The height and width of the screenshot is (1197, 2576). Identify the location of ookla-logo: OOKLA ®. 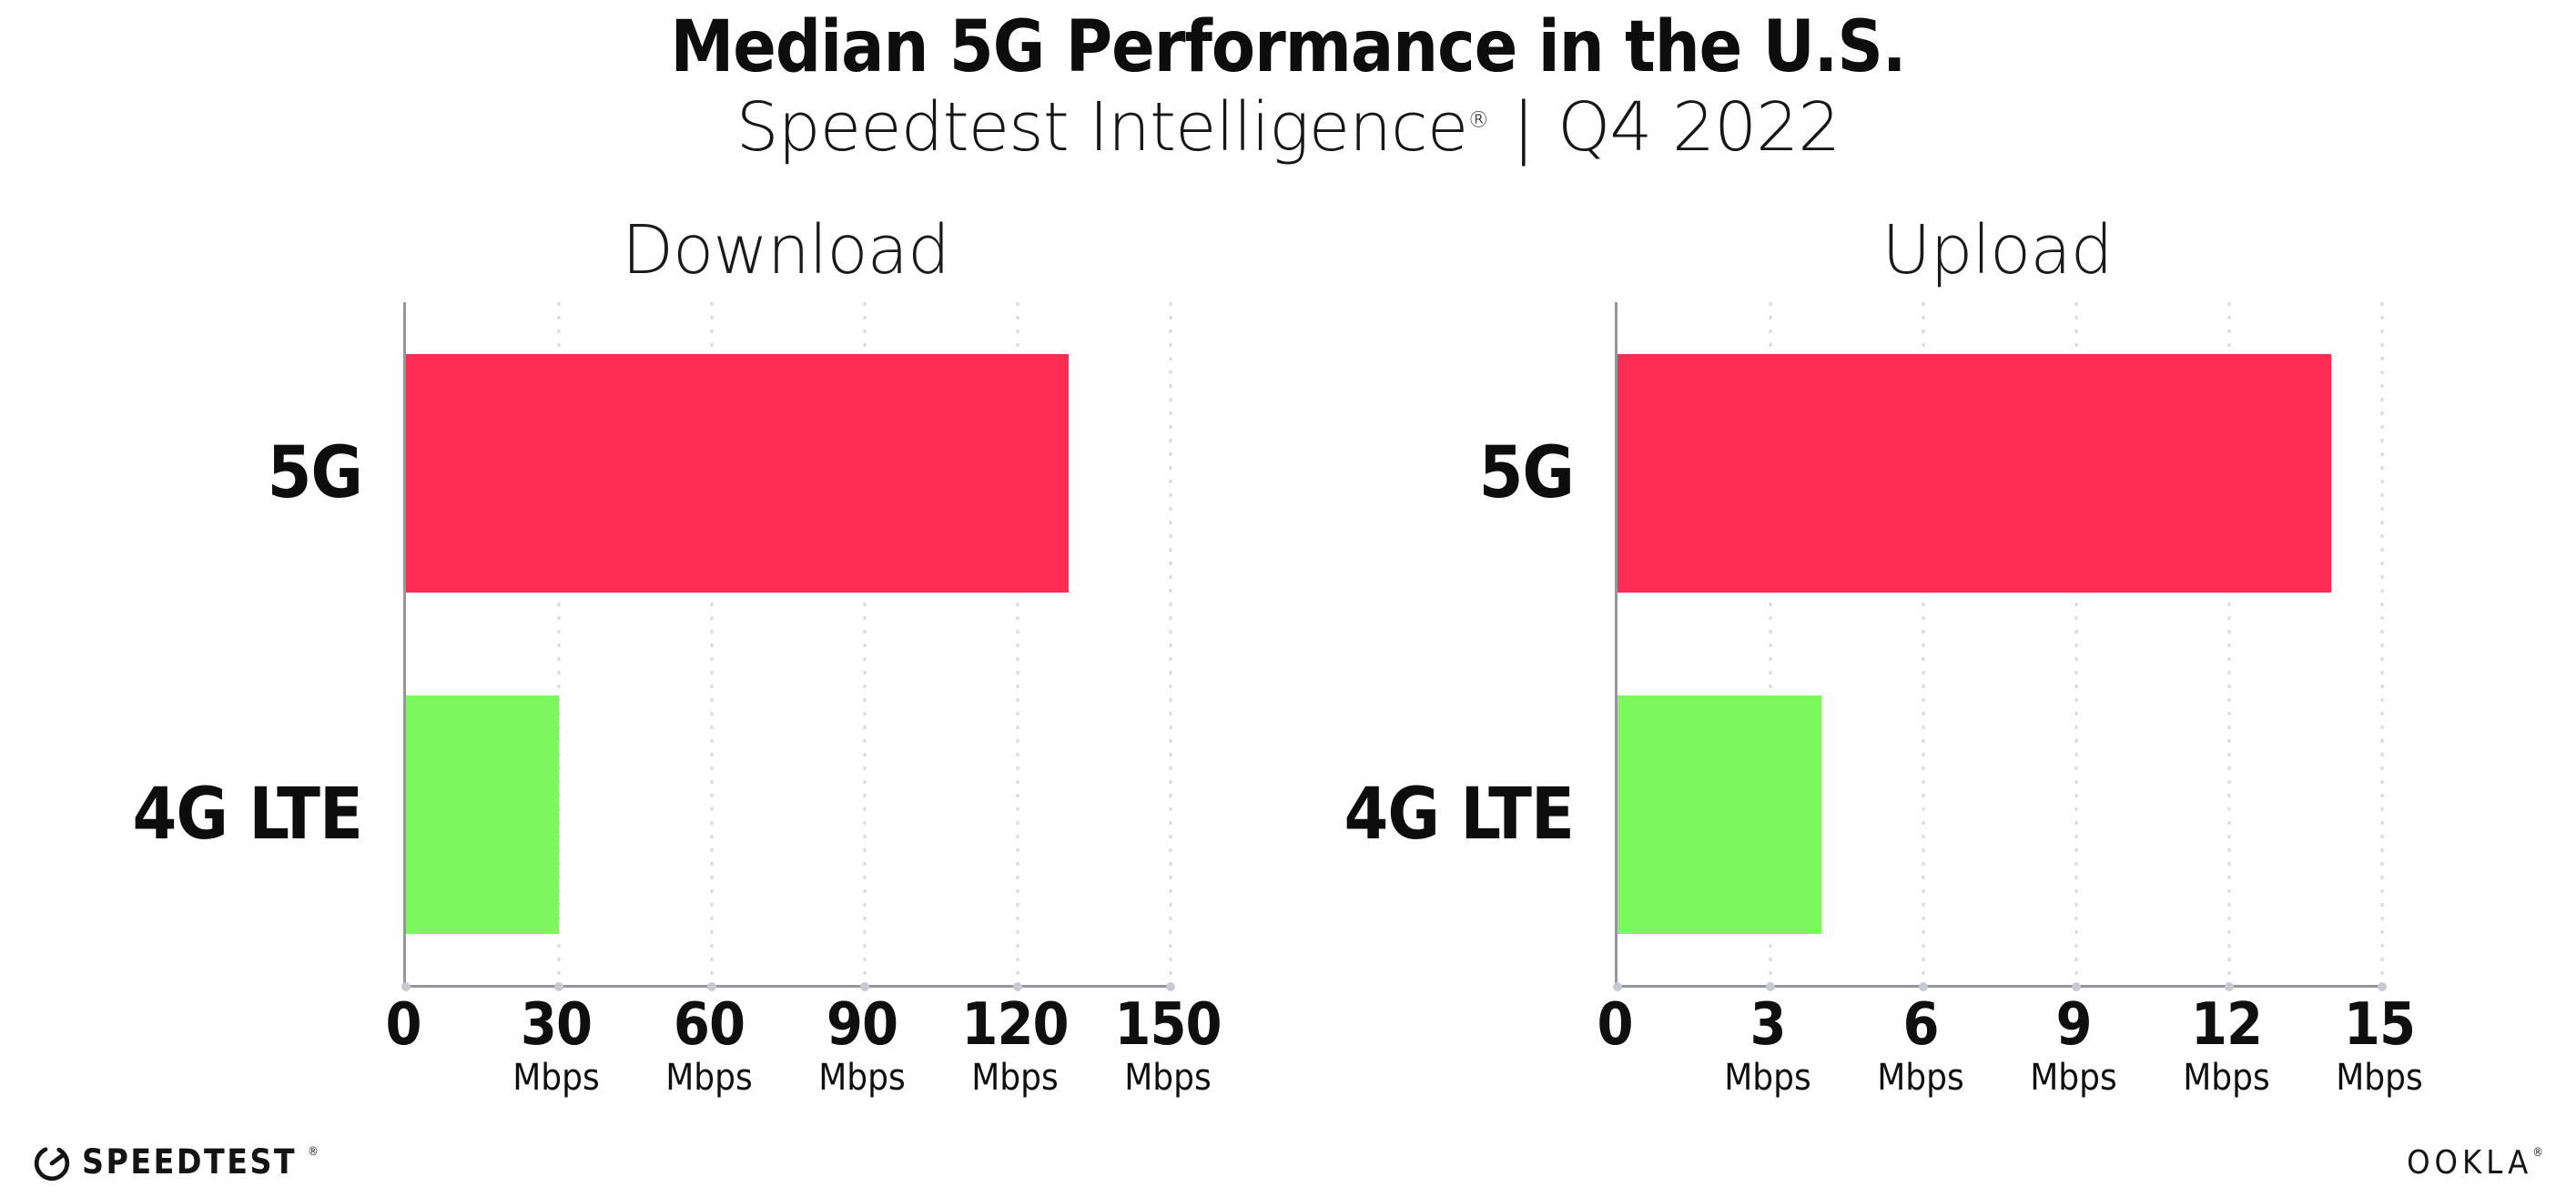
(2475, 1163).